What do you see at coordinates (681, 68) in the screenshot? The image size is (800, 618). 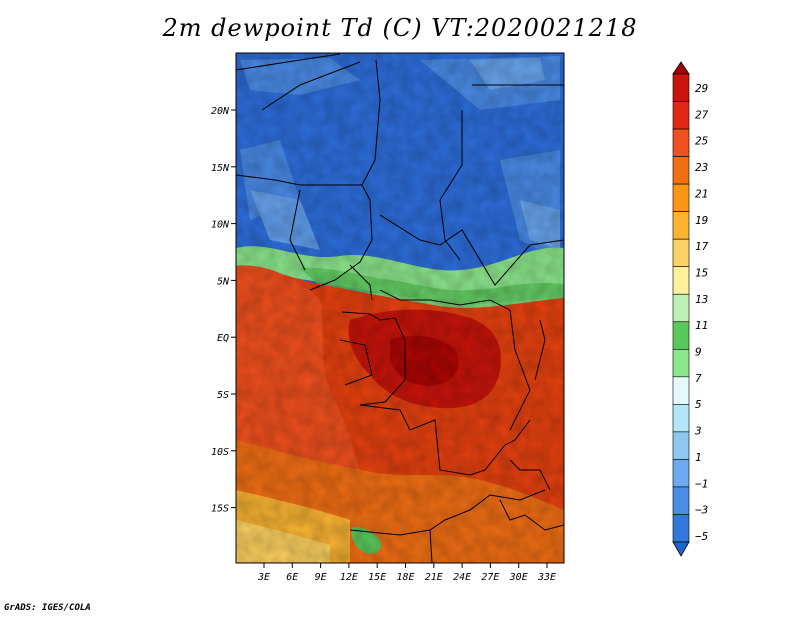 I see `colorbar-top-arrow` at bounding box center [681, 68].